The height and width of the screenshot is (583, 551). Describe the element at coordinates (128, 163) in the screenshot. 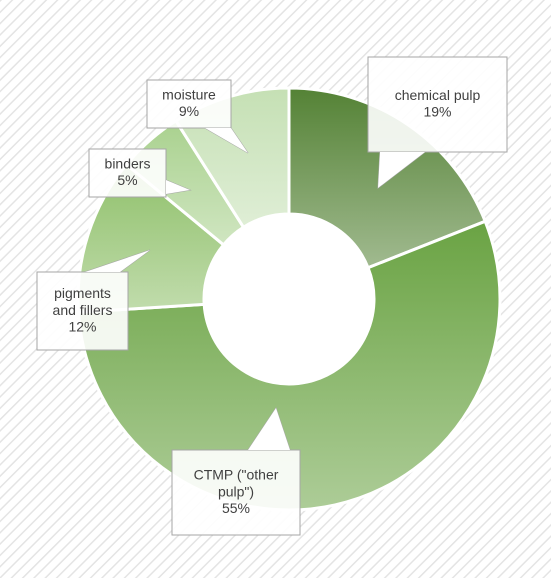

I see `category-label: binders` at that location.